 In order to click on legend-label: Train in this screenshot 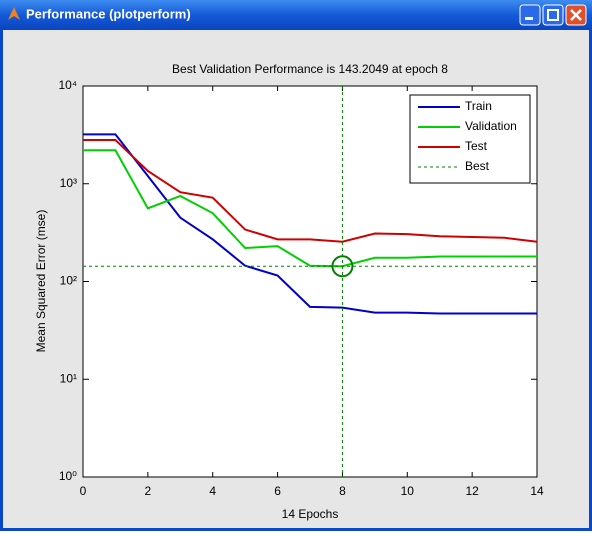, I will do `click(478, 106)`.